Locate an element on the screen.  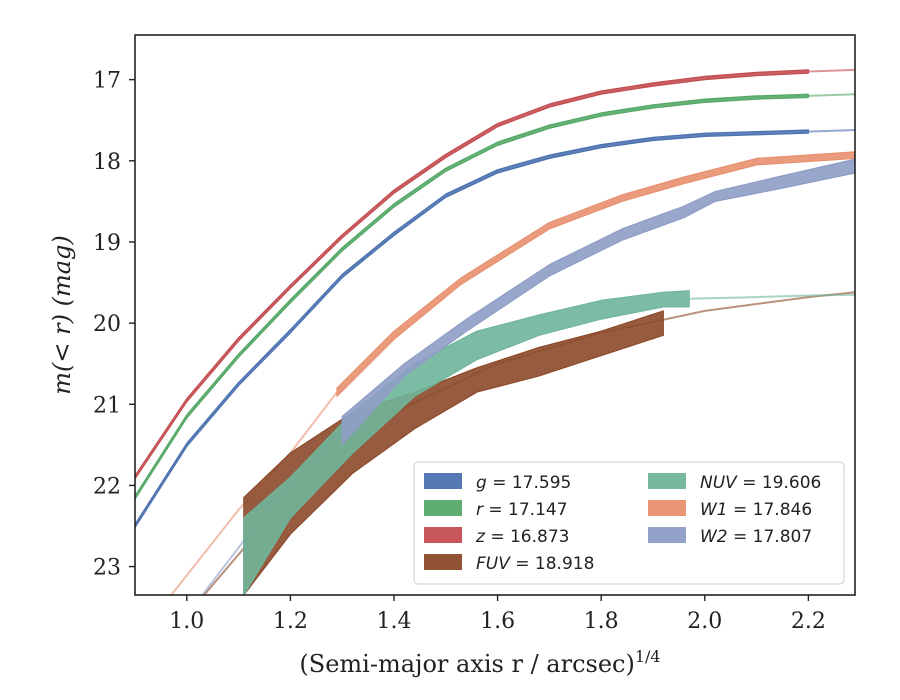
y-tick-label: 22 is located at coordinates (107, 486).